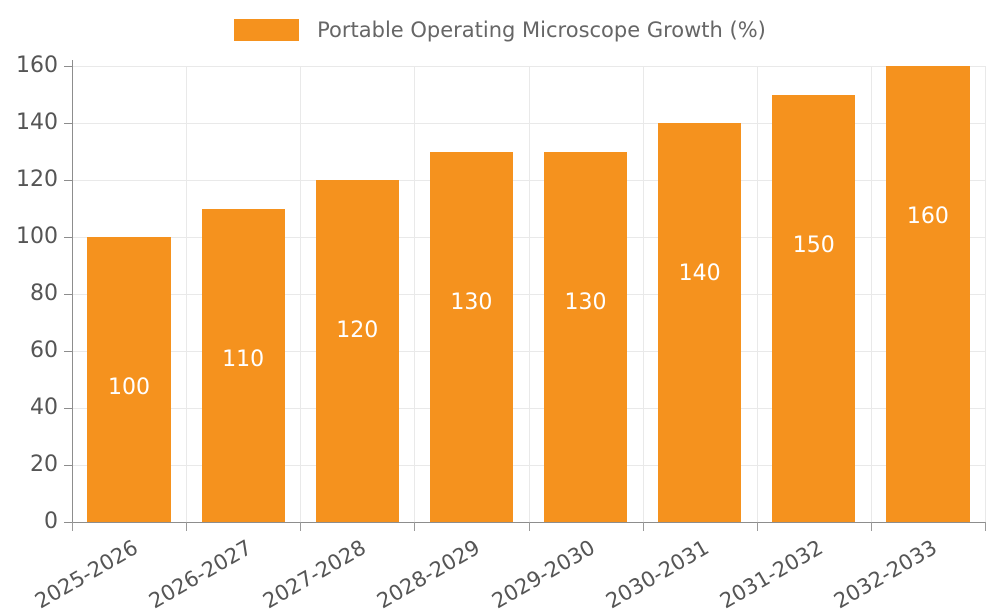  Describe the element at coordinates (201, 574) in the screenshot. I see `x-tick-label: 2026-2027` at that location.